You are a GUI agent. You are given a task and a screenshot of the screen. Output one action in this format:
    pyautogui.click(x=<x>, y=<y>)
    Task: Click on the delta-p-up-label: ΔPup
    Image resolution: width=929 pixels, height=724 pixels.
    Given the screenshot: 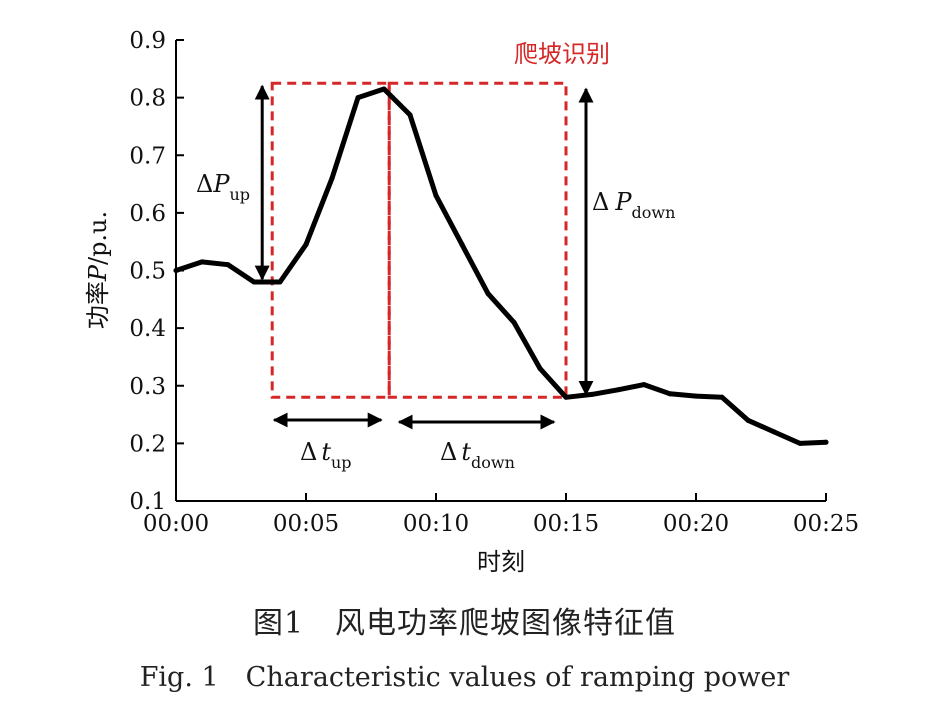 What is the action you would take?
    pyautogui.click(x=223, y=187)
    